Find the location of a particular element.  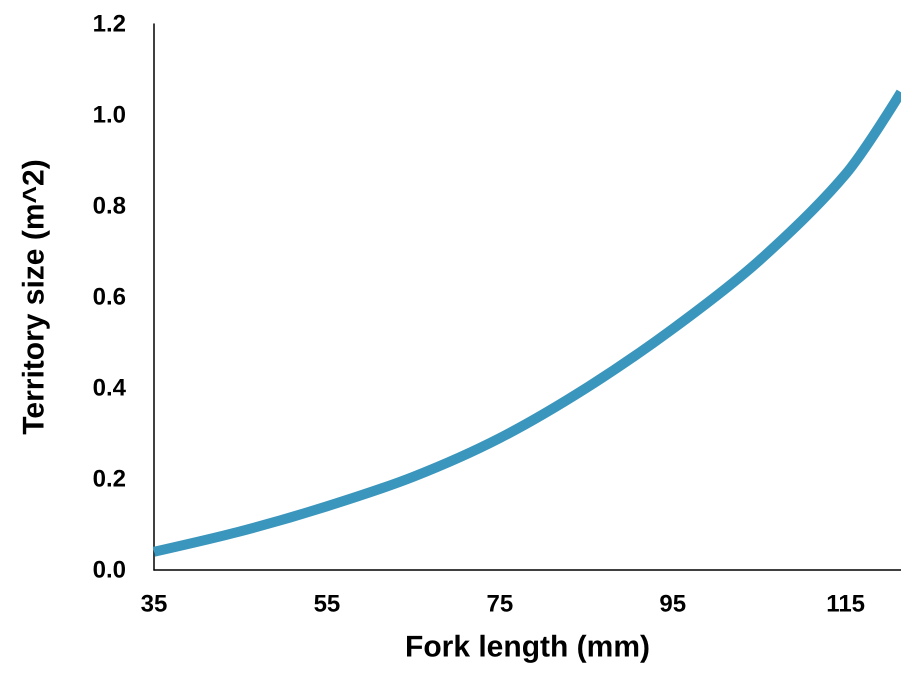

x-tick-label: 35 is located at coordinates (154, 604).